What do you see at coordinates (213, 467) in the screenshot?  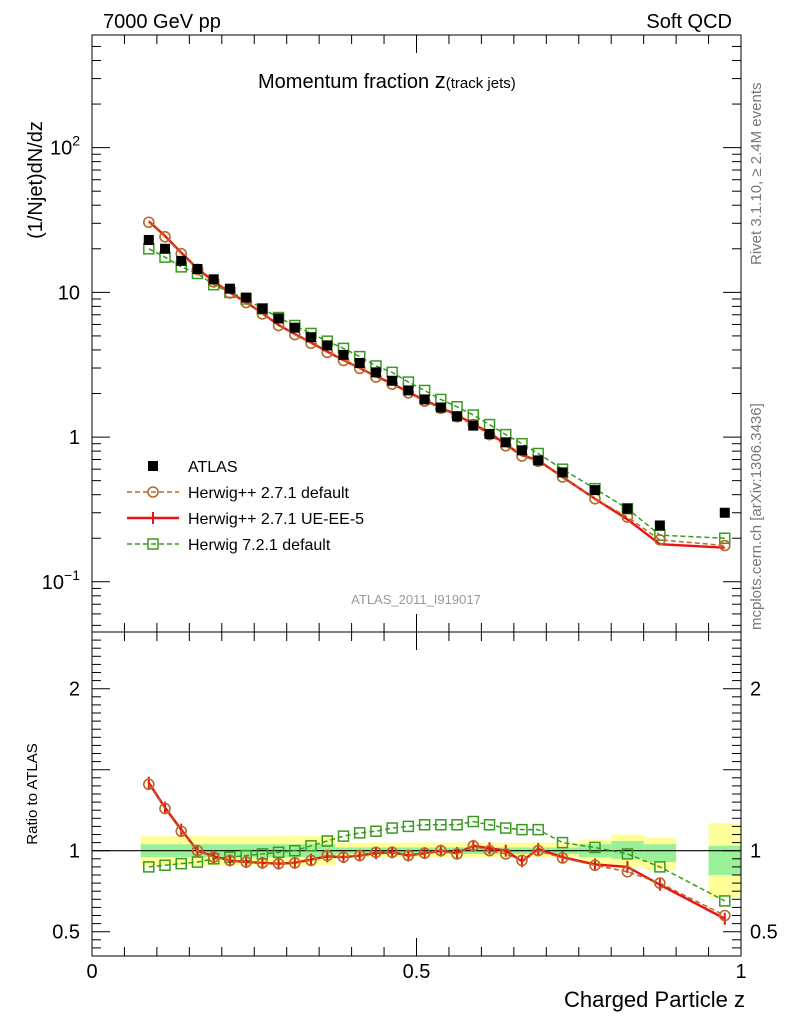 I see `legend-label: ATLAS` at bounding box center [213, 467].